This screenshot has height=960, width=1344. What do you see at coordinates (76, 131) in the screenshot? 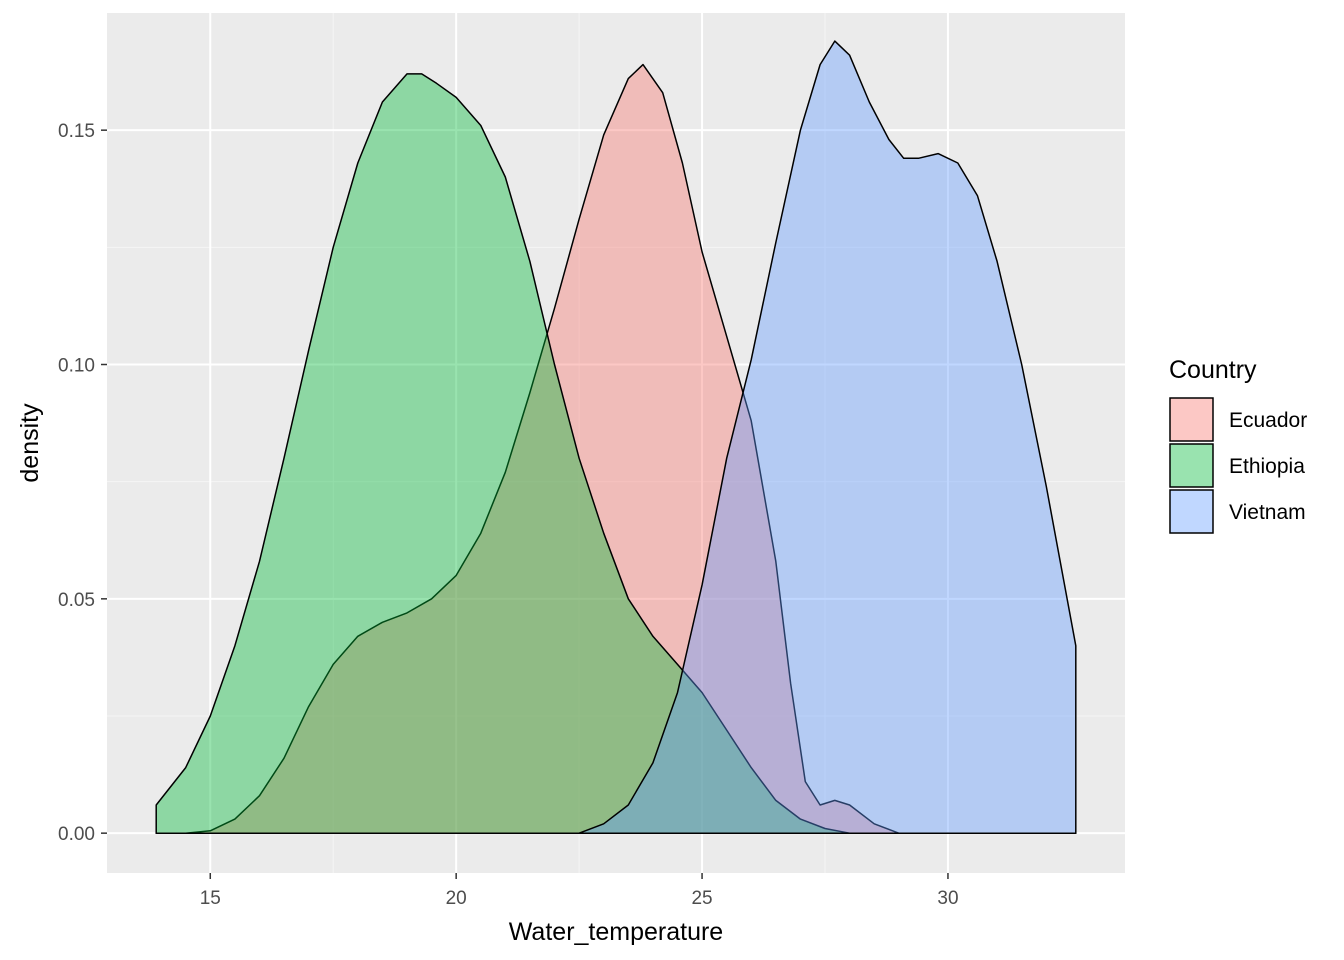
I see `y-tick-label: 0.15` at bounding box center [76, 131].